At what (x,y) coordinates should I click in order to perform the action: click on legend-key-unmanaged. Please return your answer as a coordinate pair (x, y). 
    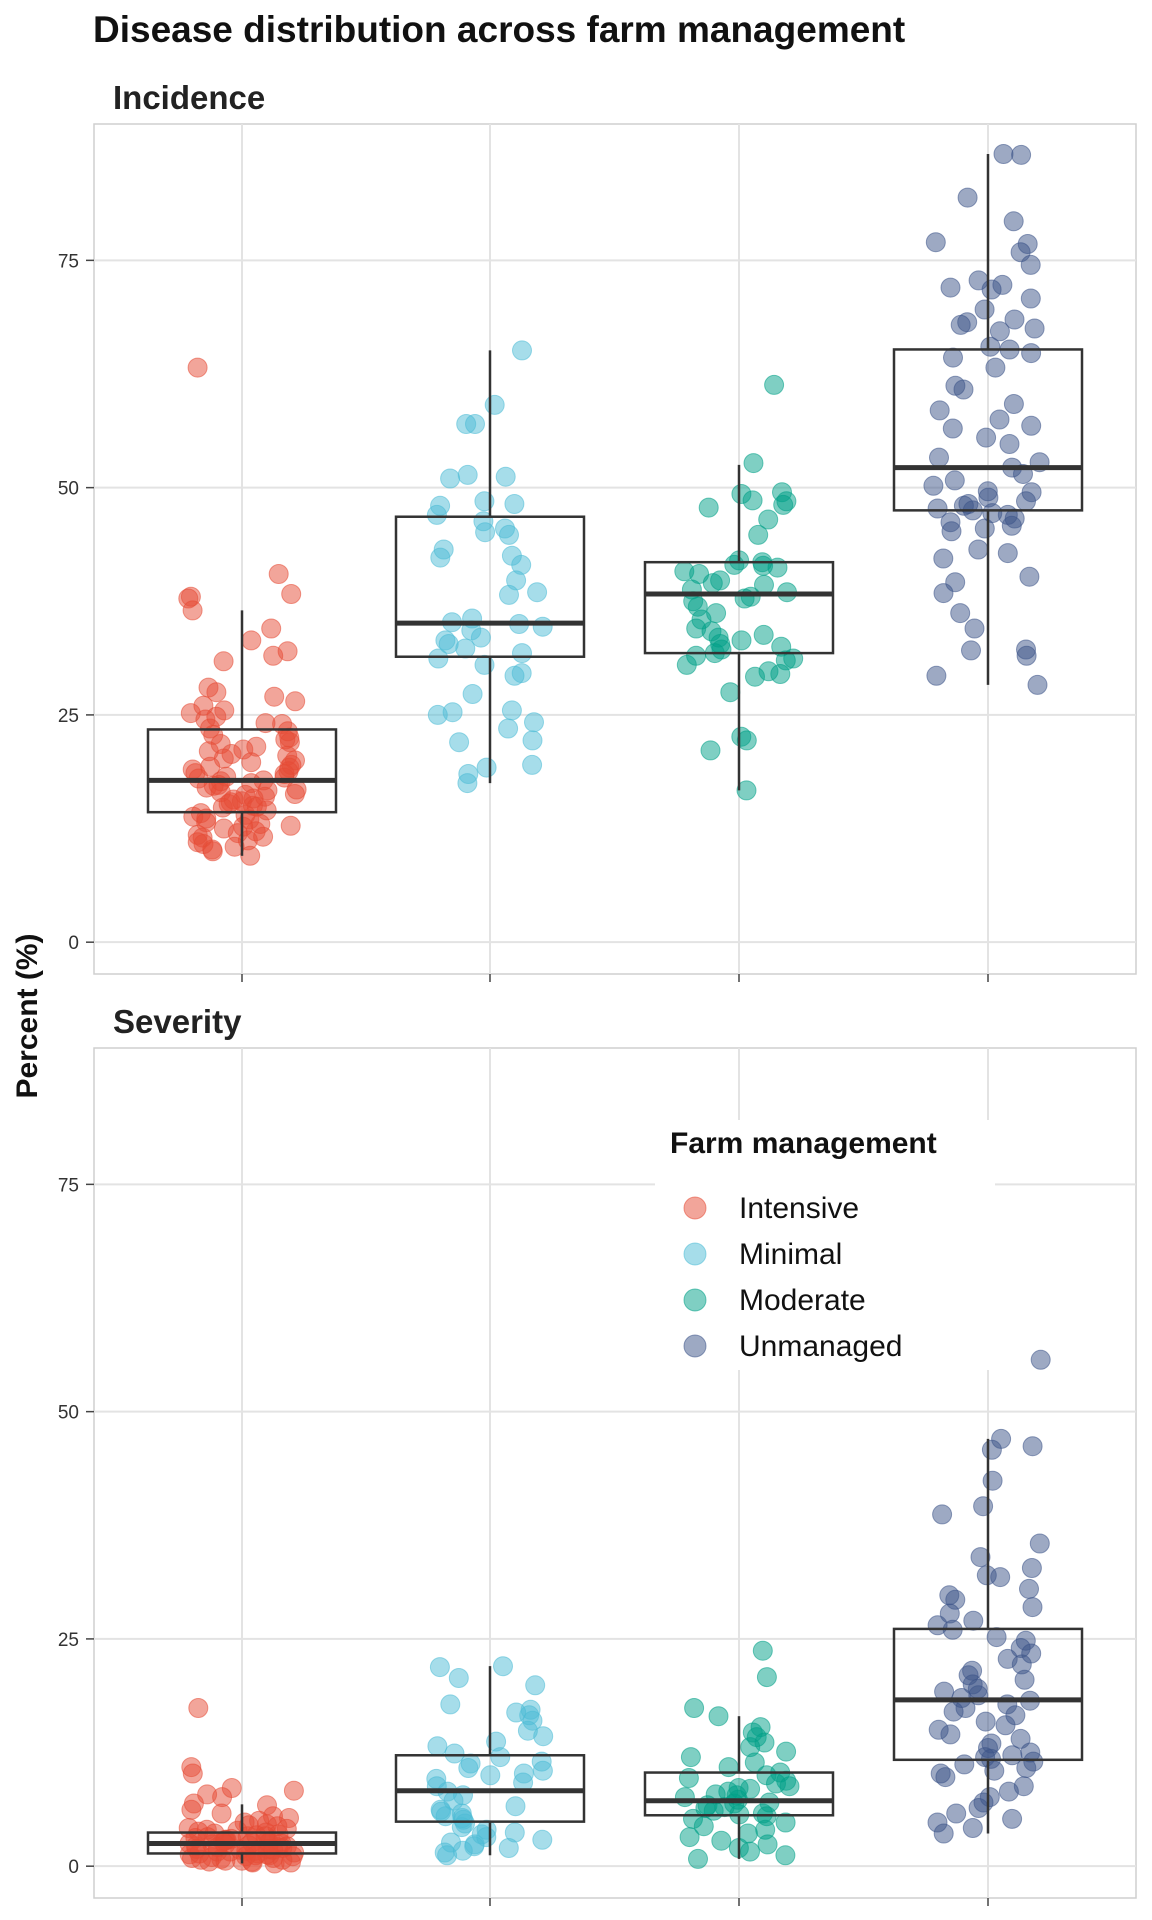
    Looking at the image, I should click on (695, 1346).